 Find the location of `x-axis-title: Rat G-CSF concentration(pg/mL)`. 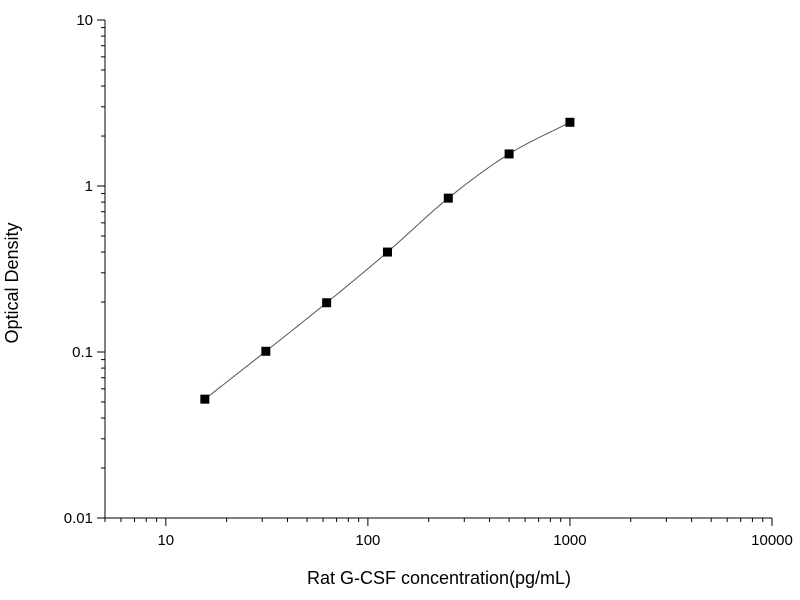

x-axis-title: Rat G-CSF concentration(pg/mL) is located at coordinates (439, 578).